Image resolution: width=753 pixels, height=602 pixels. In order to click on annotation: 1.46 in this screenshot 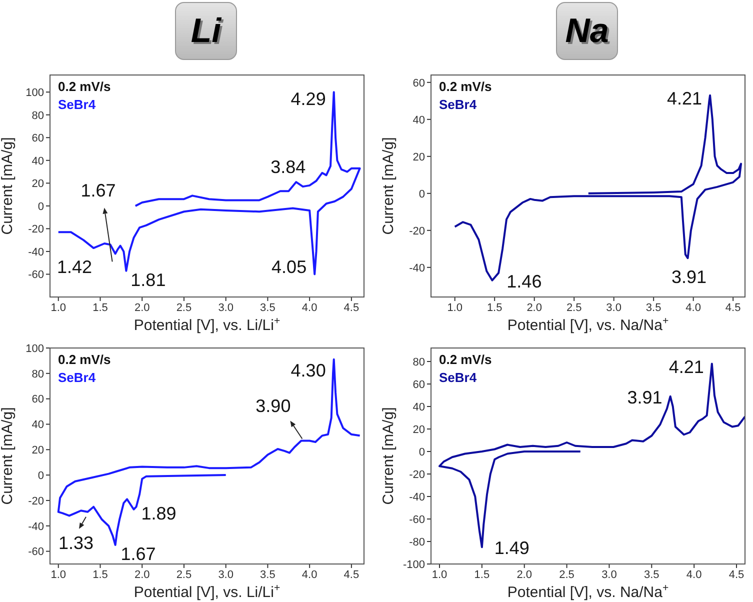, I will do `click(524, 281)`.